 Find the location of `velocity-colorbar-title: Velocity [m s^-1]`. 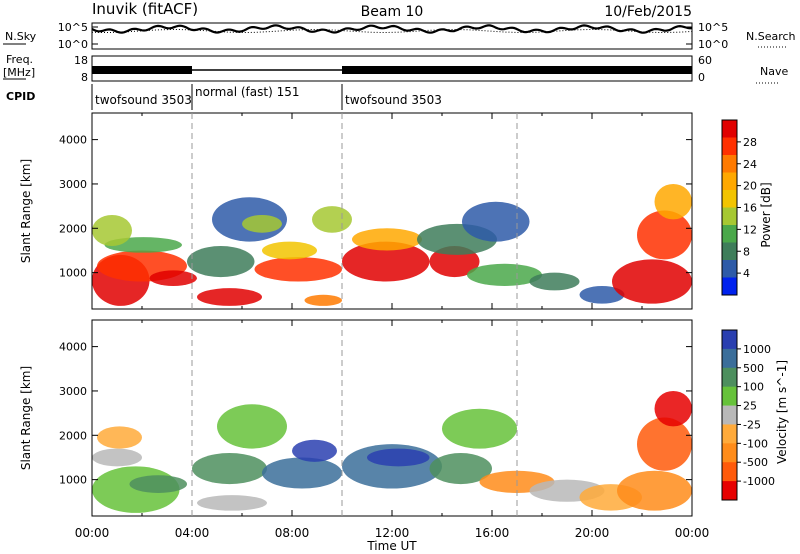

velocity-colorbar-title: Velocity [m s^-1] is located at coordinates (782, 412).